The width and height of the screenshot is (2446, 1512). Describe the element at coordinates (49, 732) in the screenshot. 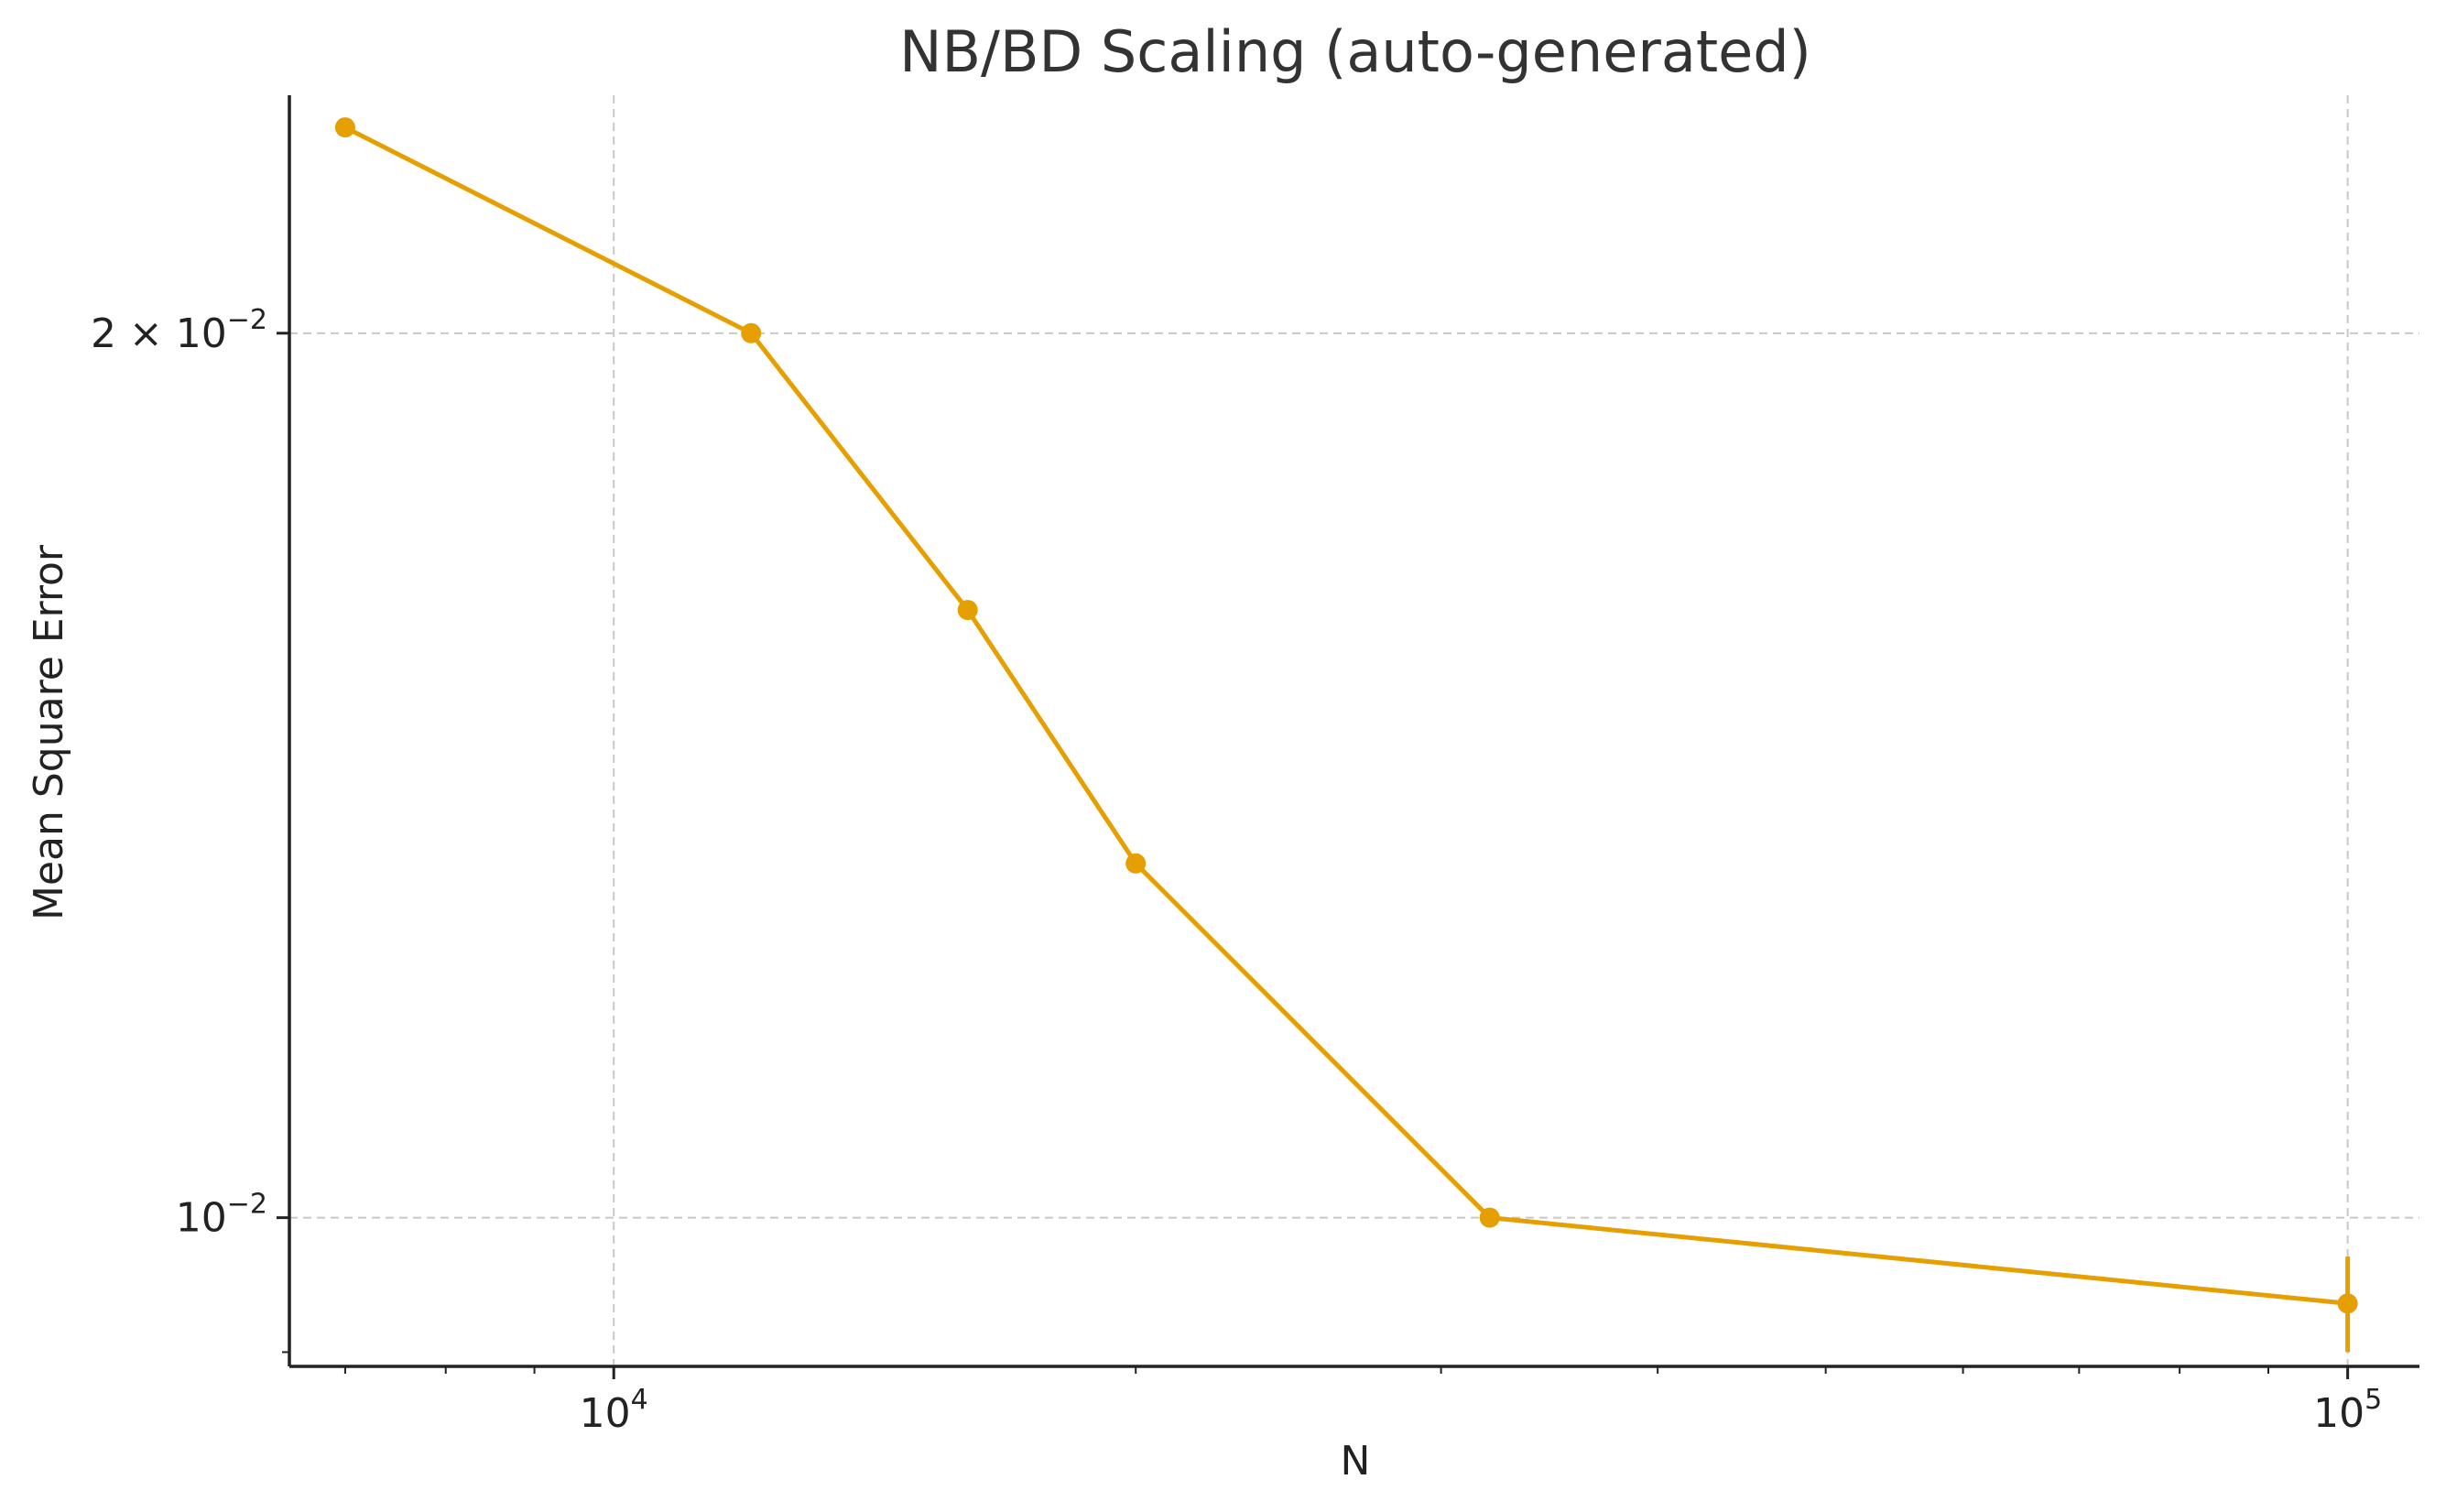

I see `y-axis-label: Mean Square Error` at that location.